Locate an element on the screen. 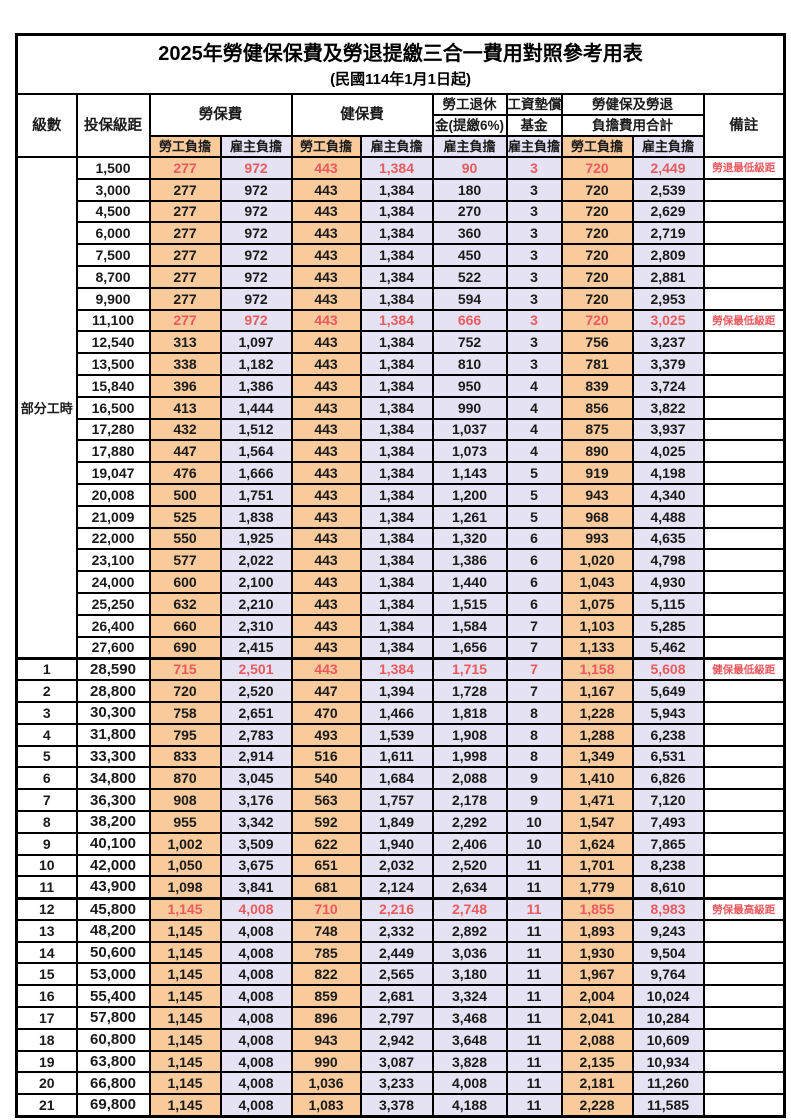 This screenshot has width=791, height=1120. cell-labor-employer: 1,182 is located at coordinates (256, 364).